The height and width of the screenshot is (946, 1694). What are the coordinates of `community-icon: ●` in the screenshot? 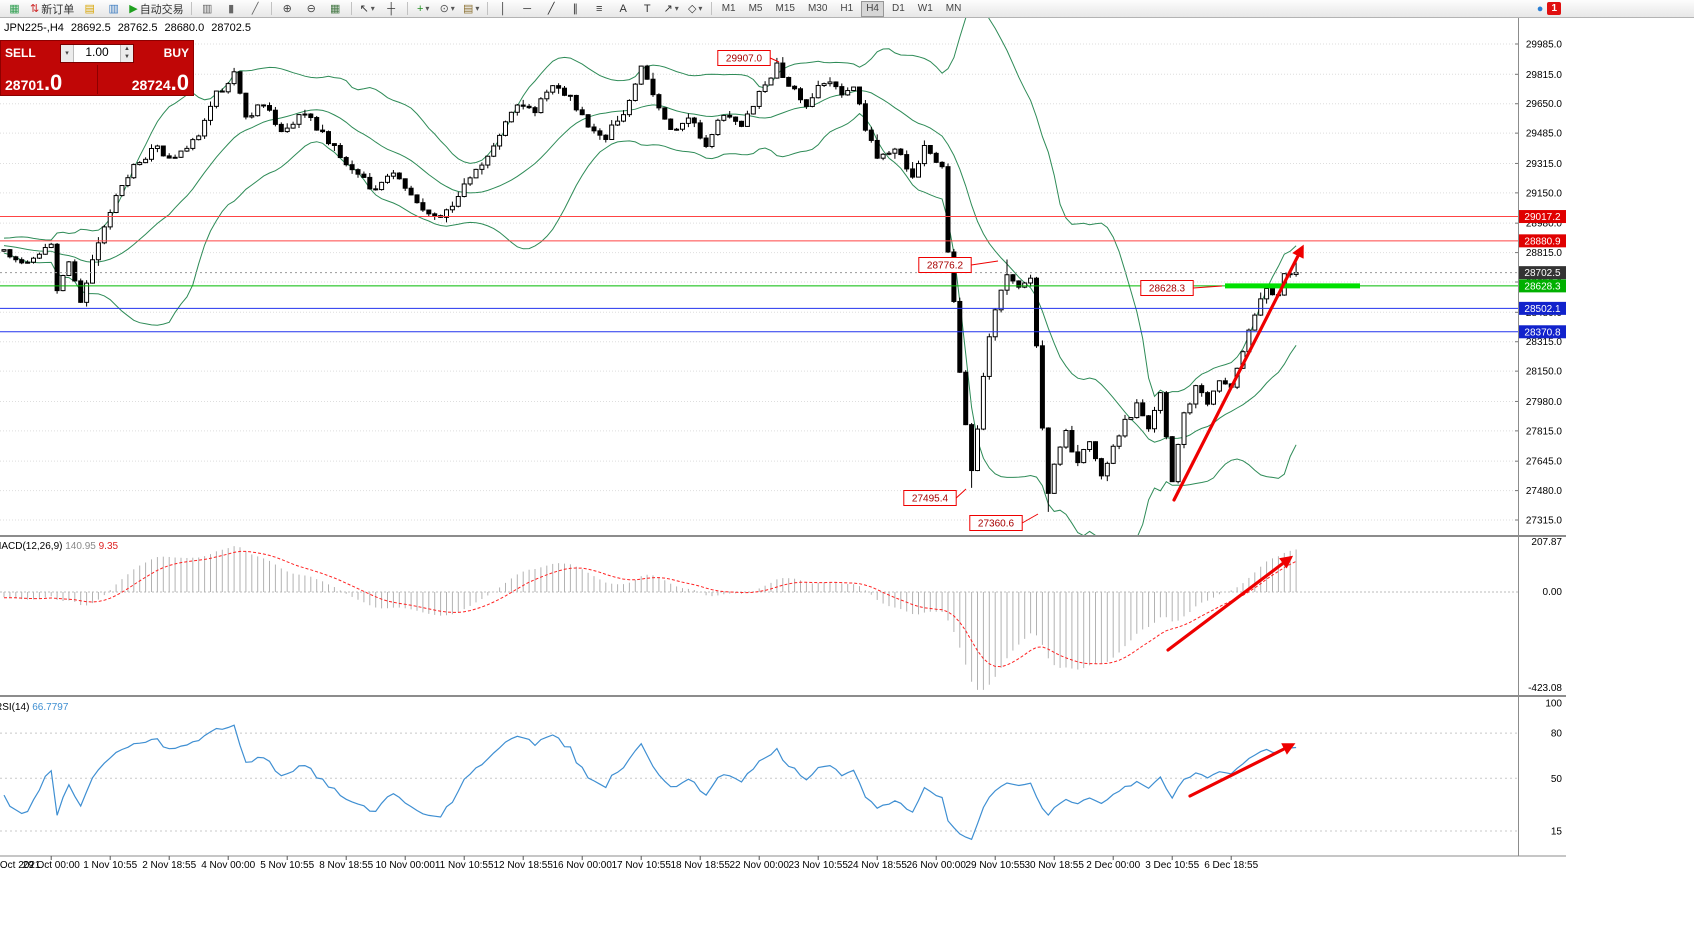 It's located at (1540, 8).